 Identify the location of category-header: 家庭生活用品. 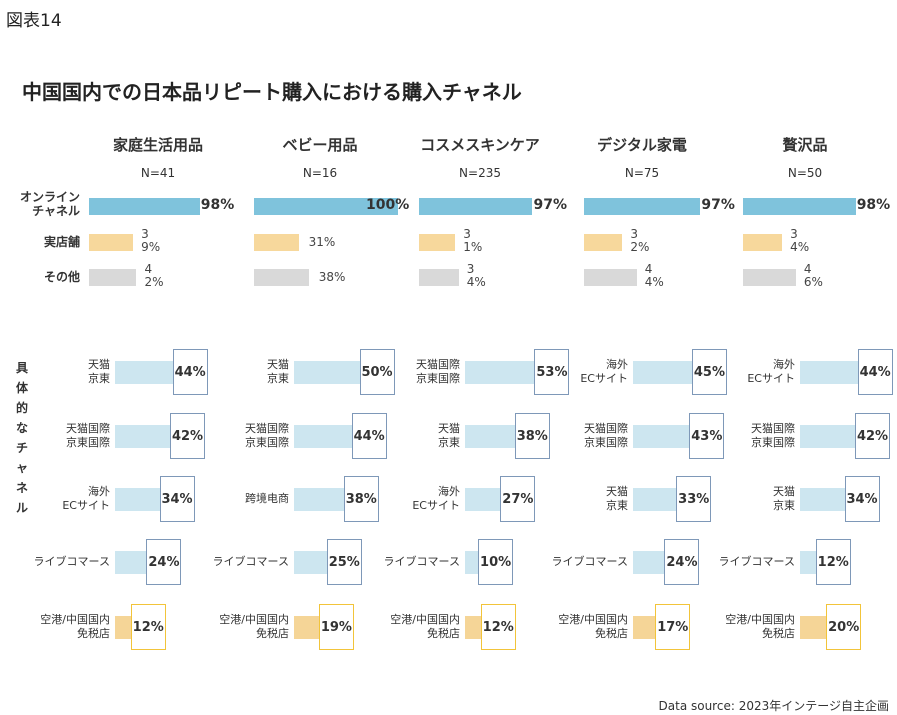
(157, 145).